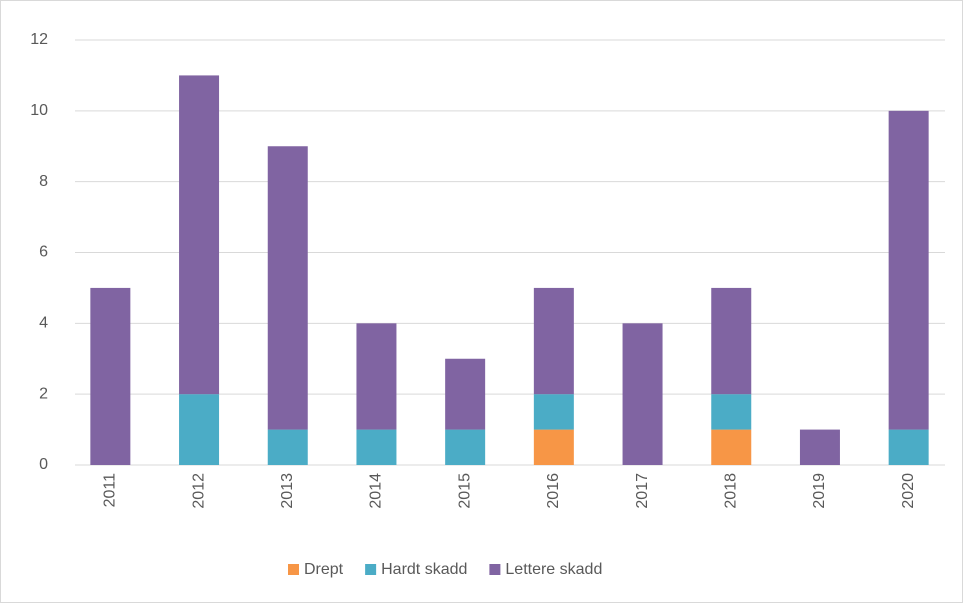 This screenshot has width=964, height=604. I want to click on legend-label: Drept, so click(324, 569).